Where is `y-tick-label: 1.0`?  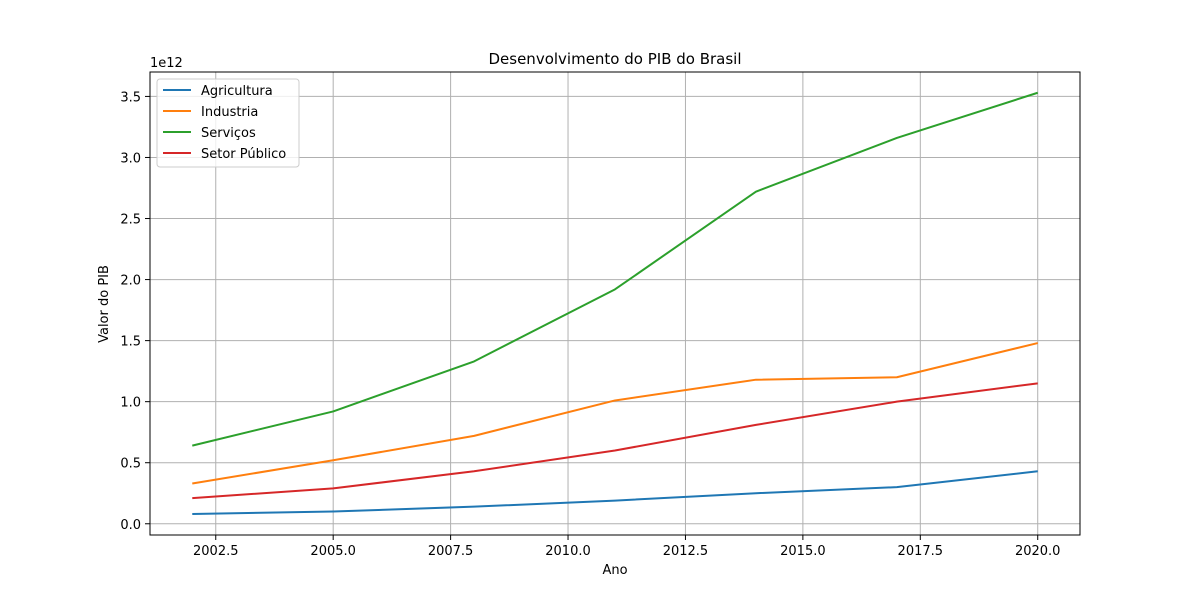 y-tick-label: 1.0 is located at coordinates (130, 403).